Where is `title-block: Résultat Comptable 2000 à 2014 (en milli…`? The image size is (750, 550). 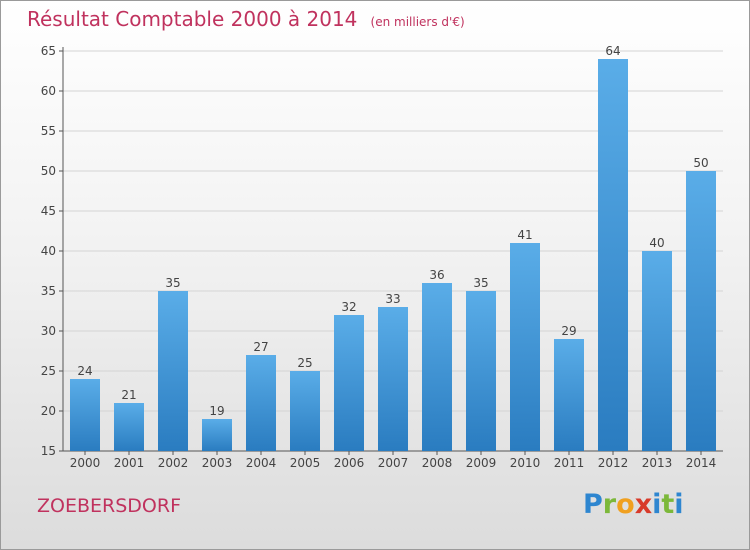 title-block: Résultat Comptable 2000 à 2014 (en milli… is located at coordinates (246, 19).